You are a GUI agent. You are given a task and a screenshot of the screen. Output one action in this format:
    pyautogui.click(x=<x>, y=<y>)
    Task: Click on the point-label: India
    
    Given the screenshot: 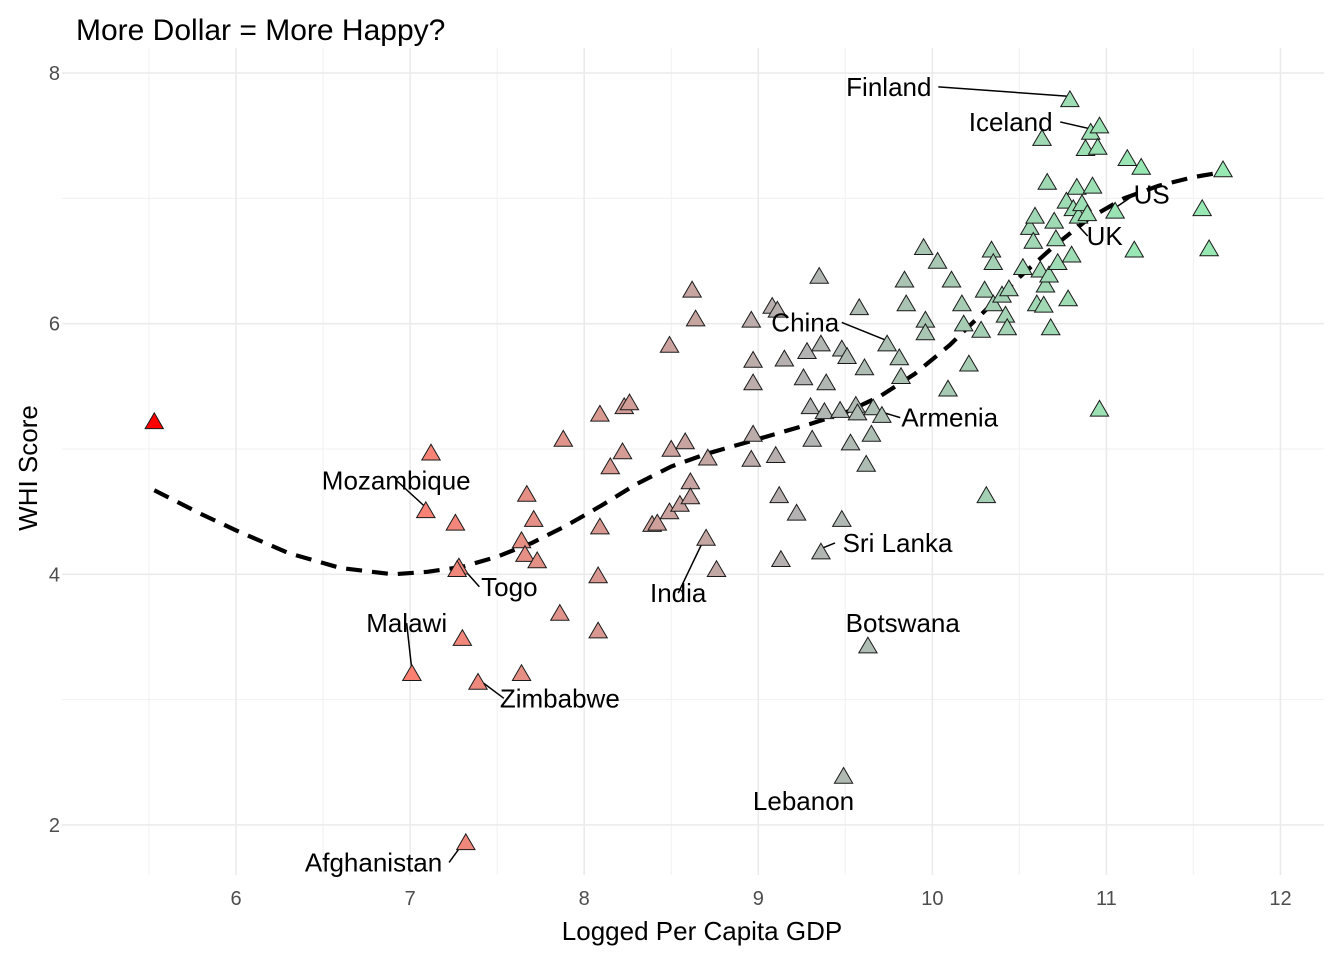 What is the action you would take?
    pyautogui.click(x=678, y=593)
    